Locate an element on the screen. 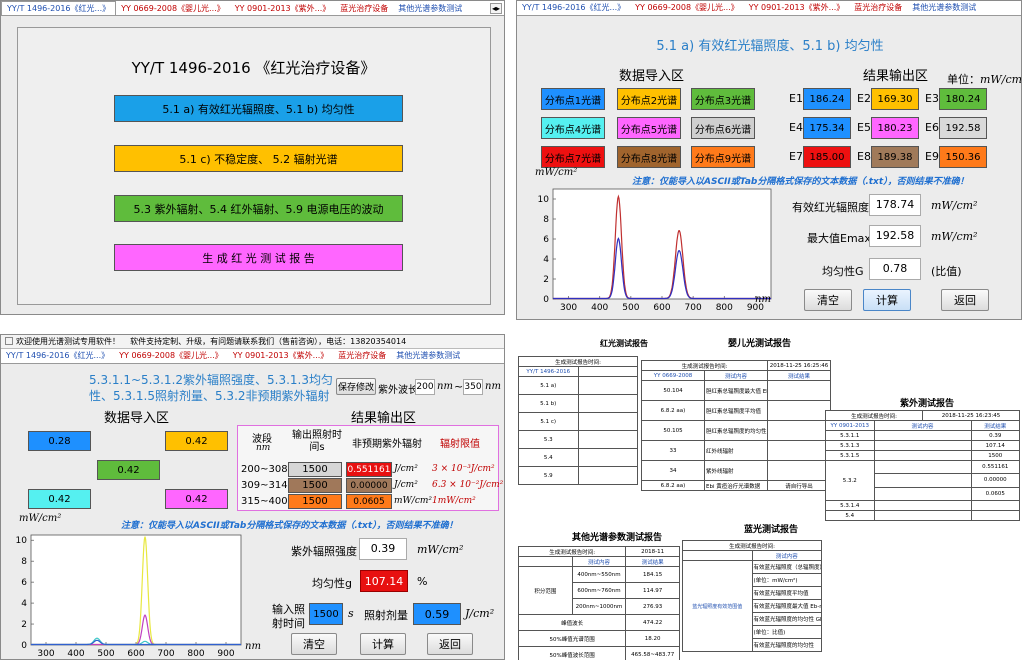 The height and width of the screenshot is (660, 1022). blue-time-label: 生成测试报告时间: is located at coordinates (752, 545).